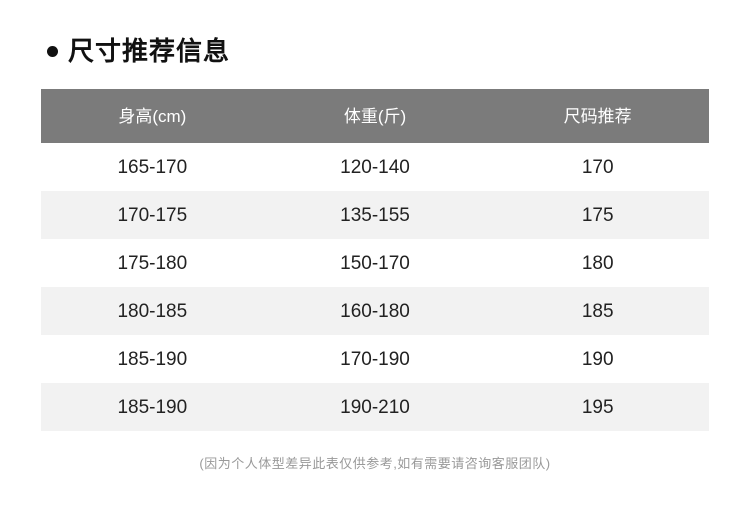  What do you see at coordinates (152, 167) in the screenshot?
I see `height-cell: 165-170` at bounding box center [152, 167].